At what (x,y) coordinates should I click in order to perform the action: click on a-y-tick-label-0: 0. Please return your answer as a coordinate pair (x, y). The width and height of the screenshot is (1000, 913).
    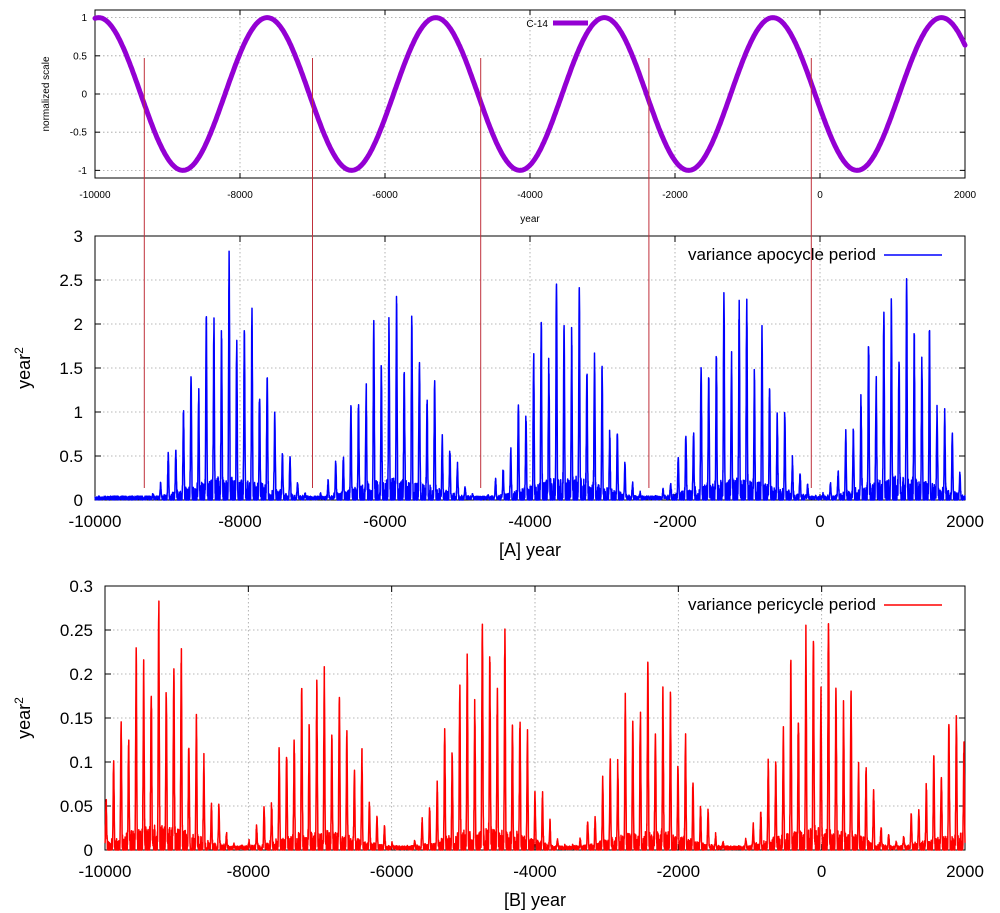
    Looking at the image, I should click on (78, 500).